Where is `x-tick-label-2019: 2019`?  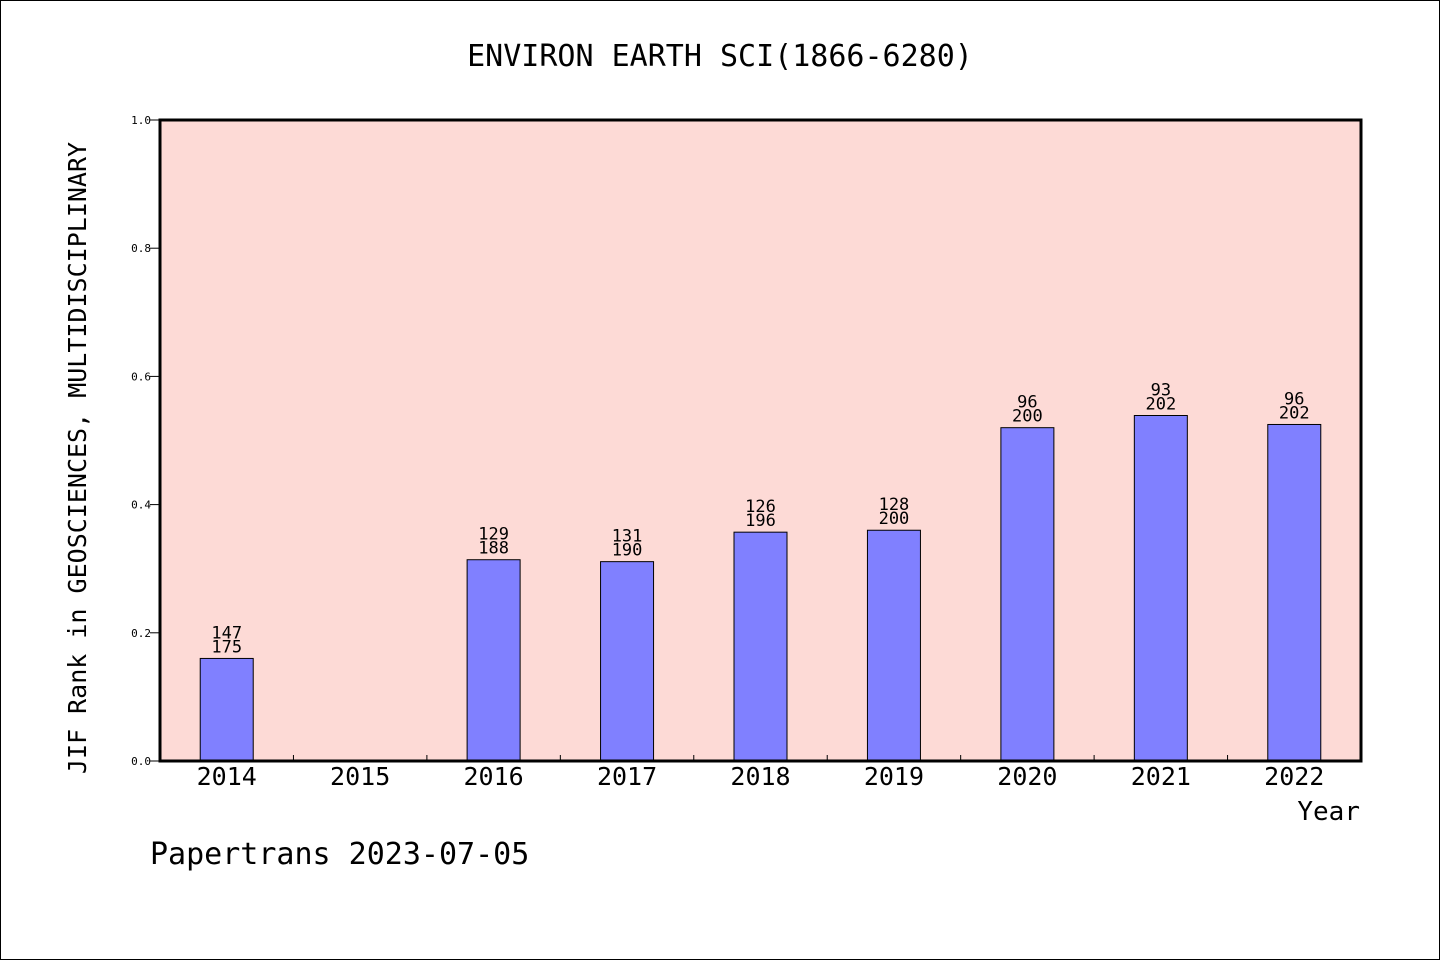 x-tick-label-2019: 2019 is located at coordinates (894, 776).